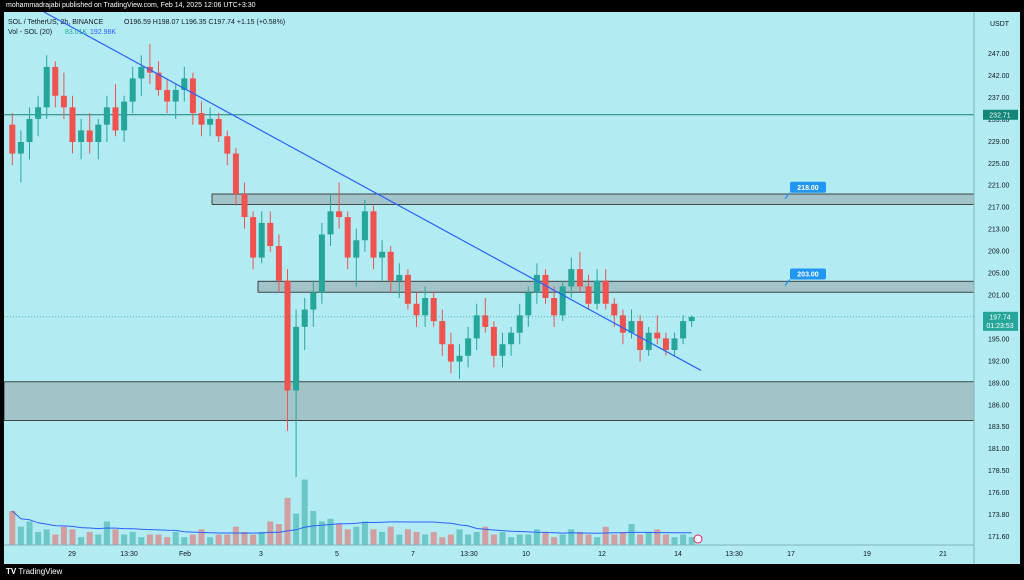 Image resolution: width=1024 pixels, height=580 pixels. I want to click on y-tick-label: 176.00, so click(999, 493).